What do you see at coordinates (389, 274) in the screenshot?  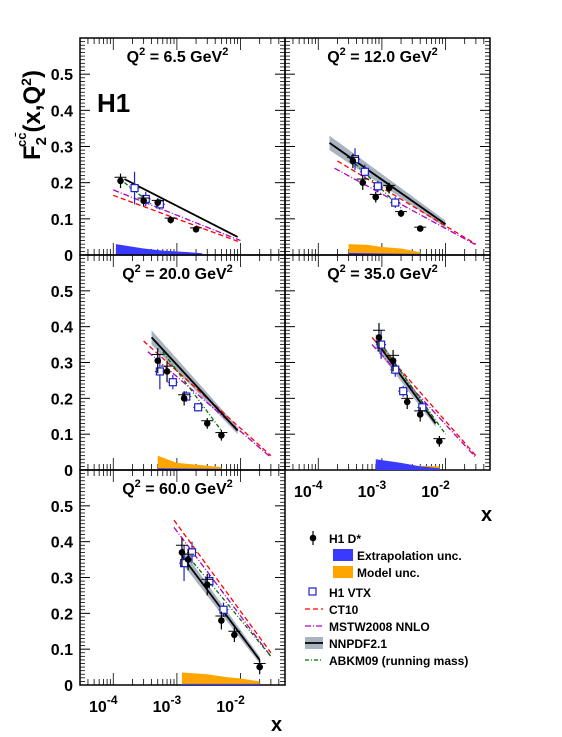 I see `panel-title-rest: = 35.0 GeV` at bounding box center [389, 274].